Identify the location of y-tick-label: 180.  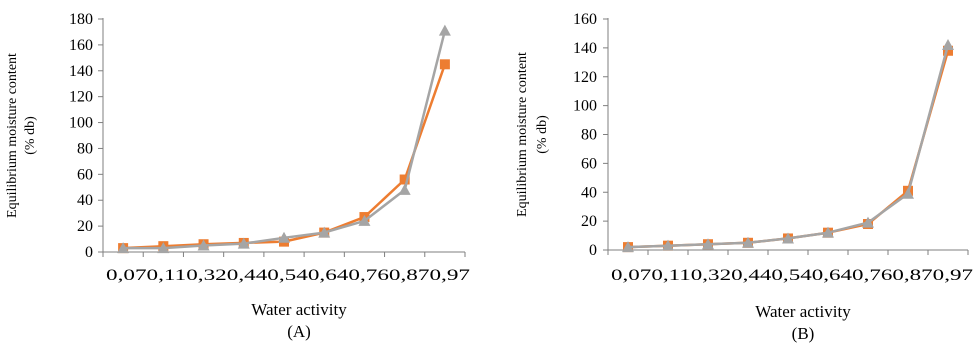
(81, 19).